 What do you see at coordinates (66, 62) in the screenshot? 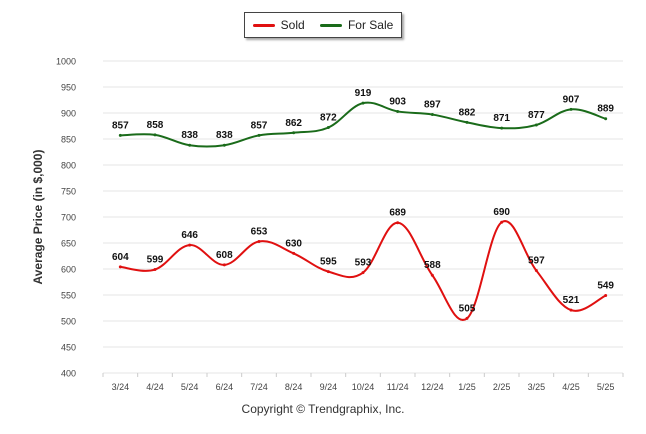
I see `y-tick-label: 1000` at bounding box center [66, 62].